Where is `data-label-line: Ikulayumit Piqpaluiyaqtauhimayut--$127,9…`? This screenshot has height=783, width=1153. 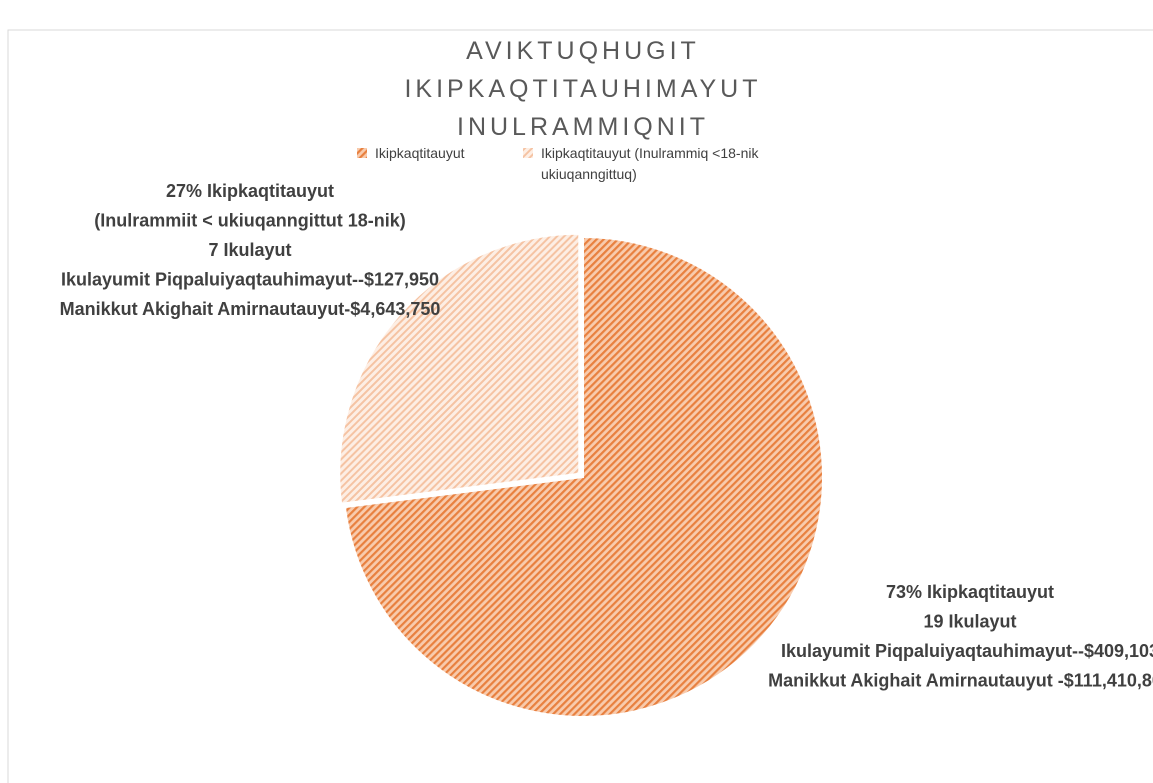 data-label-line: Ikulayumit Piqpaluiyaqtauhimayut--$127,9… is located at coordinates (250, 280).